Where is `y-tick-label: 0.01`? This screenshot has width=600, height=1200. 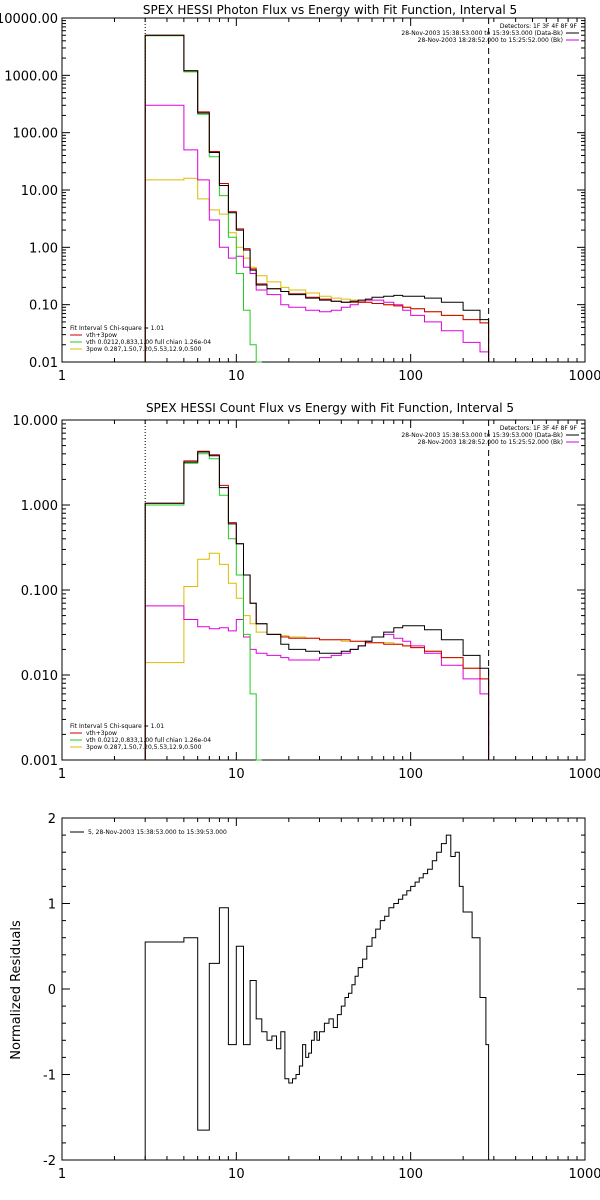
y-tick-label: 0.01 is located at coordinates (43, 363).